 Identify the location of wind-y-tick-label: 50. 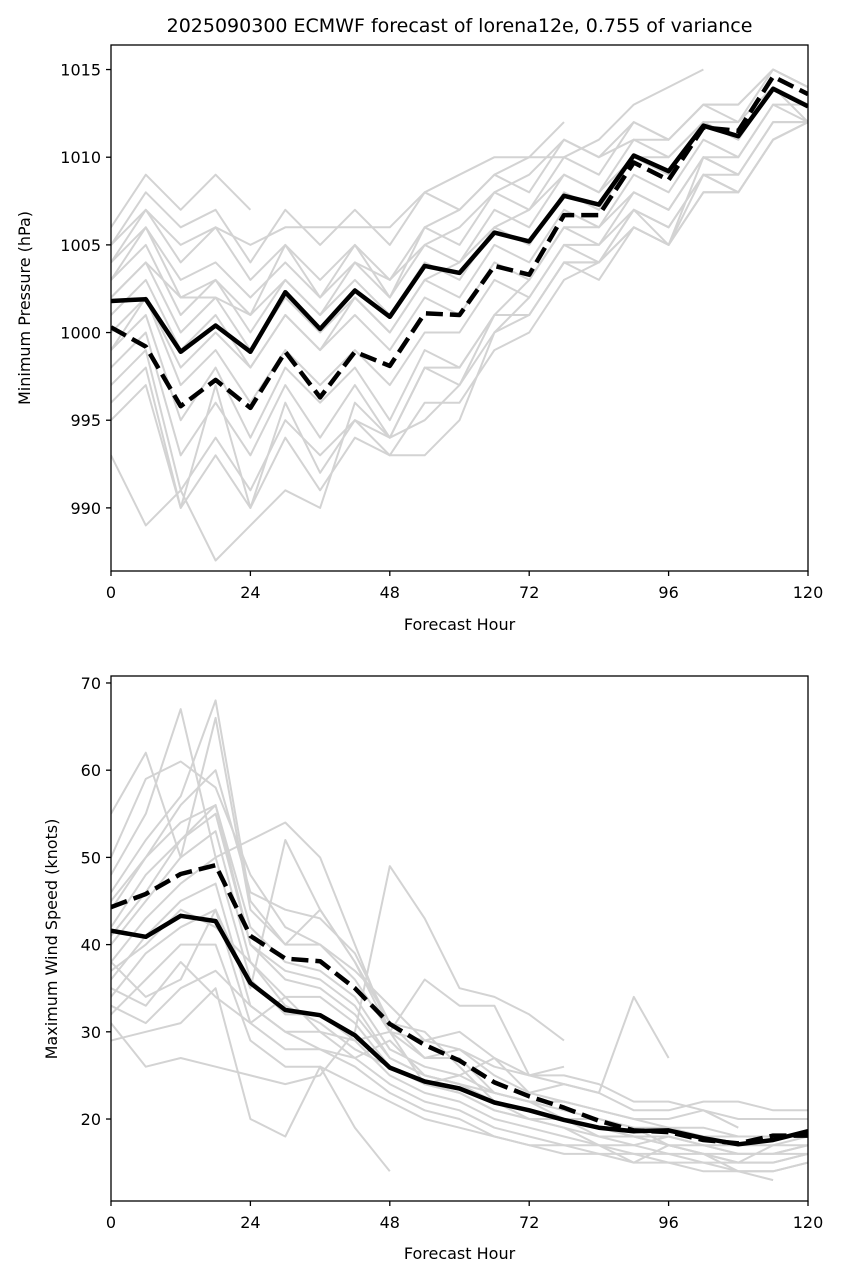
(91, 857).